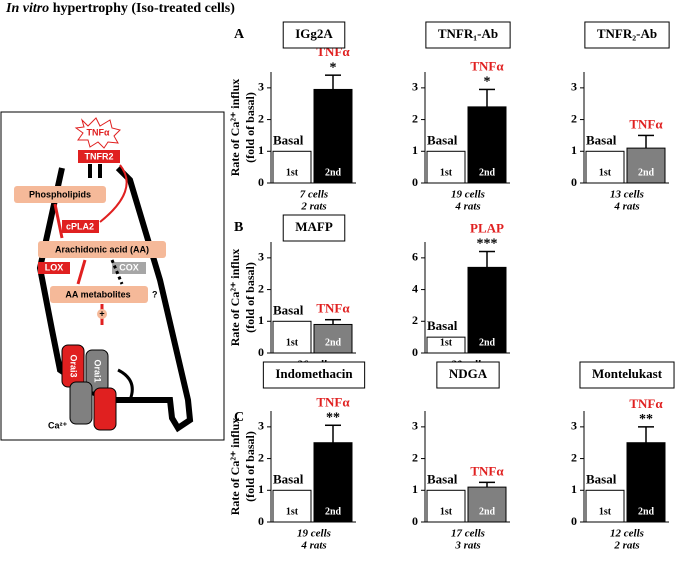 The image size is (685, 580). What do you see at coordinates (74, 365) in the screenshot?
I see `orai3-label: Orai3` at bounding box center [74, 365].